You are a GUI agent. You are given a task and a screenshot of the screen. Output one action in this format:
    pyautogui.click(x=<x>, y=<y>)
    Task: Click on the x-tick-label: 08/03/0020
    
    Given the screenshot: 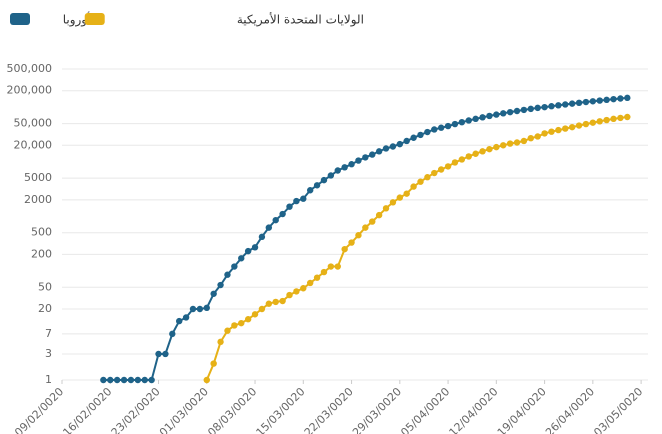 What is the action you would take?
    pyautogui.click(x=232, y=409)
    